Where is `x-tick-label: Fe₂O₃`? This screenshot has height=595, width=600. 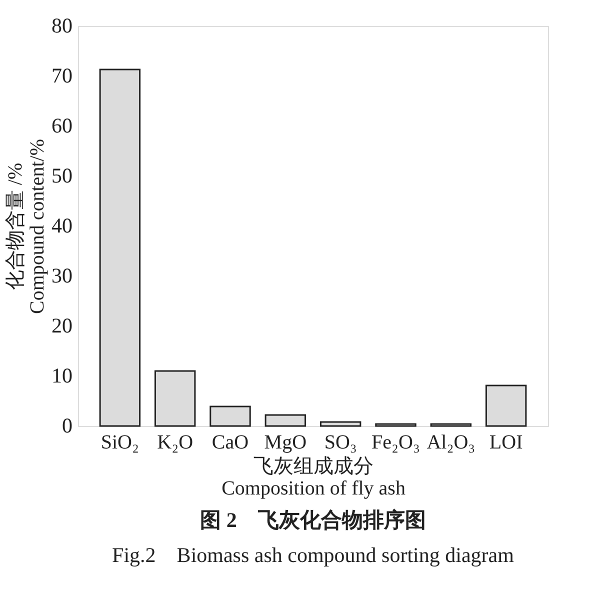
x-tick-label: Fe₂O₃ is located at coordinates (396, 443).